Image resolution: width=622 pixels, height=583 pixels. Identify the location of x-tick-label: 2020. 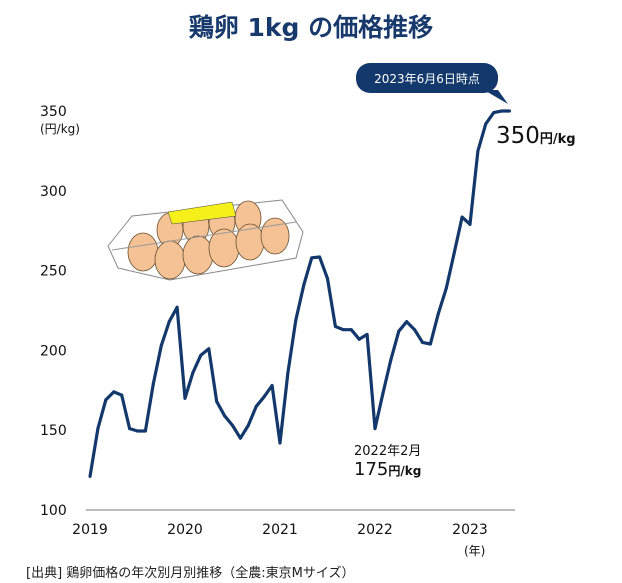
(185, 530).